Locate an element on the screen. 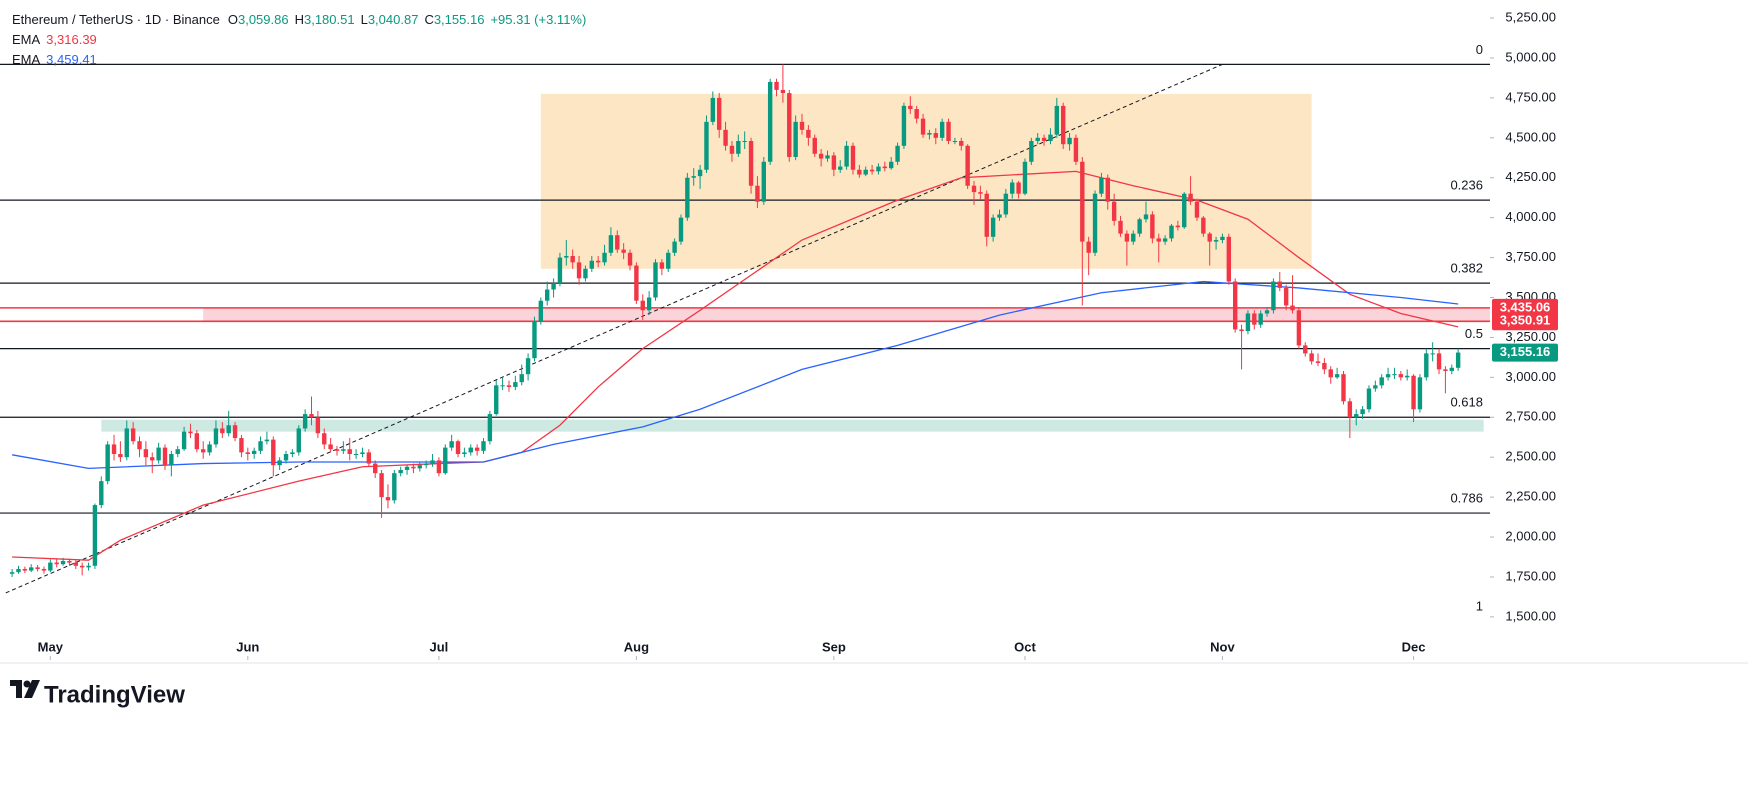 This screenshot has height=801, width=1748. ohlc-value: 3,155.16 is located at coordinates (459, 19).